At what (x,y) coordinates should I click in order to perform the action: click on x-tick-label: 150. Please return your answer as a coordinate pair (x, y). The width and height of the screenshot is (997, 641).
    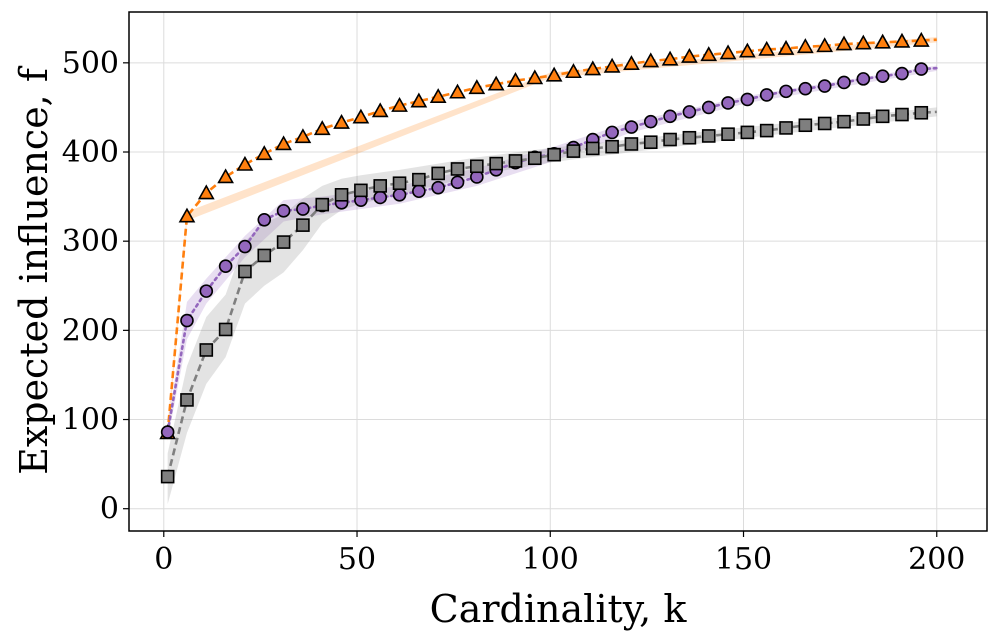
    Looking at the image, I should click on (743, 559).